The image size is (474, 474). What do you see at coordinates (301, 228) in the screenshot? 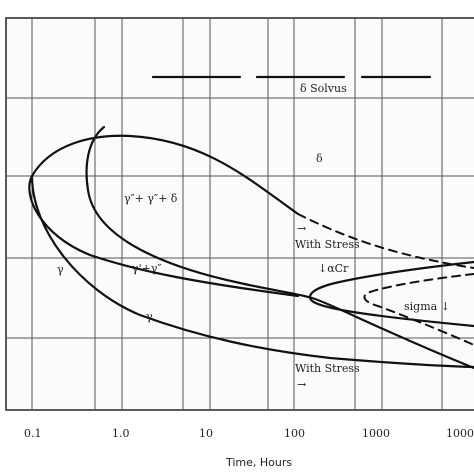
I see `label-arrow-upper: →` at bounding box center [301, 228].